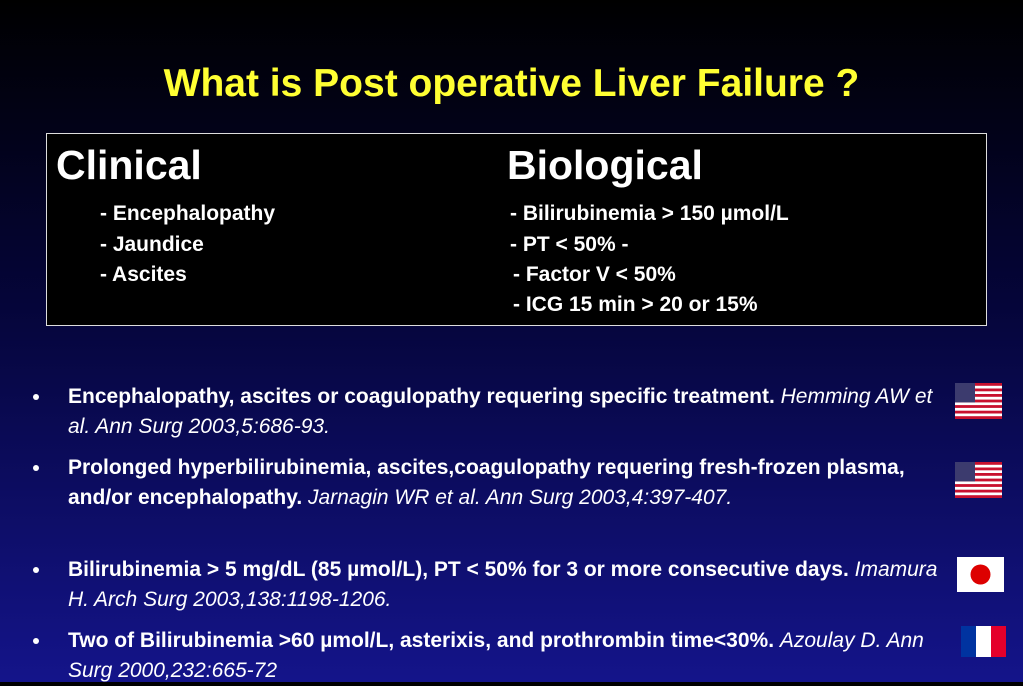 The image size is (1023, 686). What do you see at coordinates (594, 274) in the screenshot?
I see `list-item: - Factor V < 50%` at bounding box center [594, 274].